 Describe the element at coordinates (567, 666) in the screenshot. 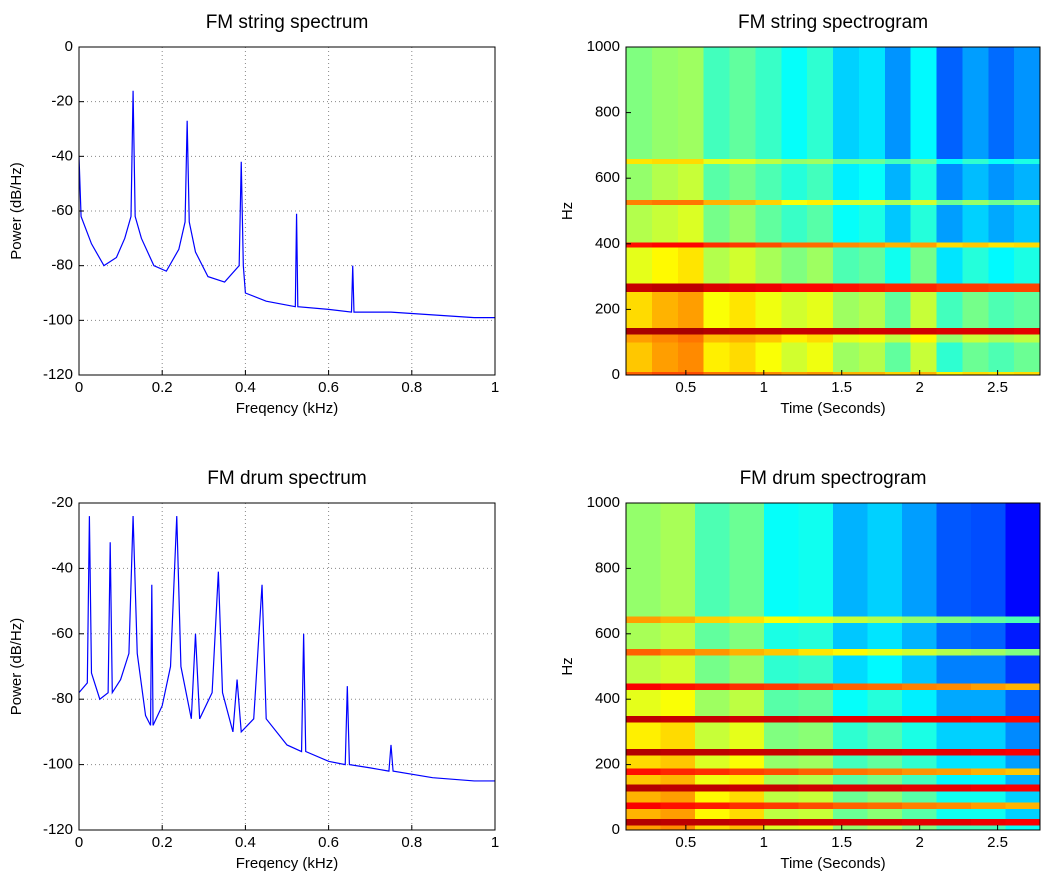

I see `y-axis-label: Hz` at that location.